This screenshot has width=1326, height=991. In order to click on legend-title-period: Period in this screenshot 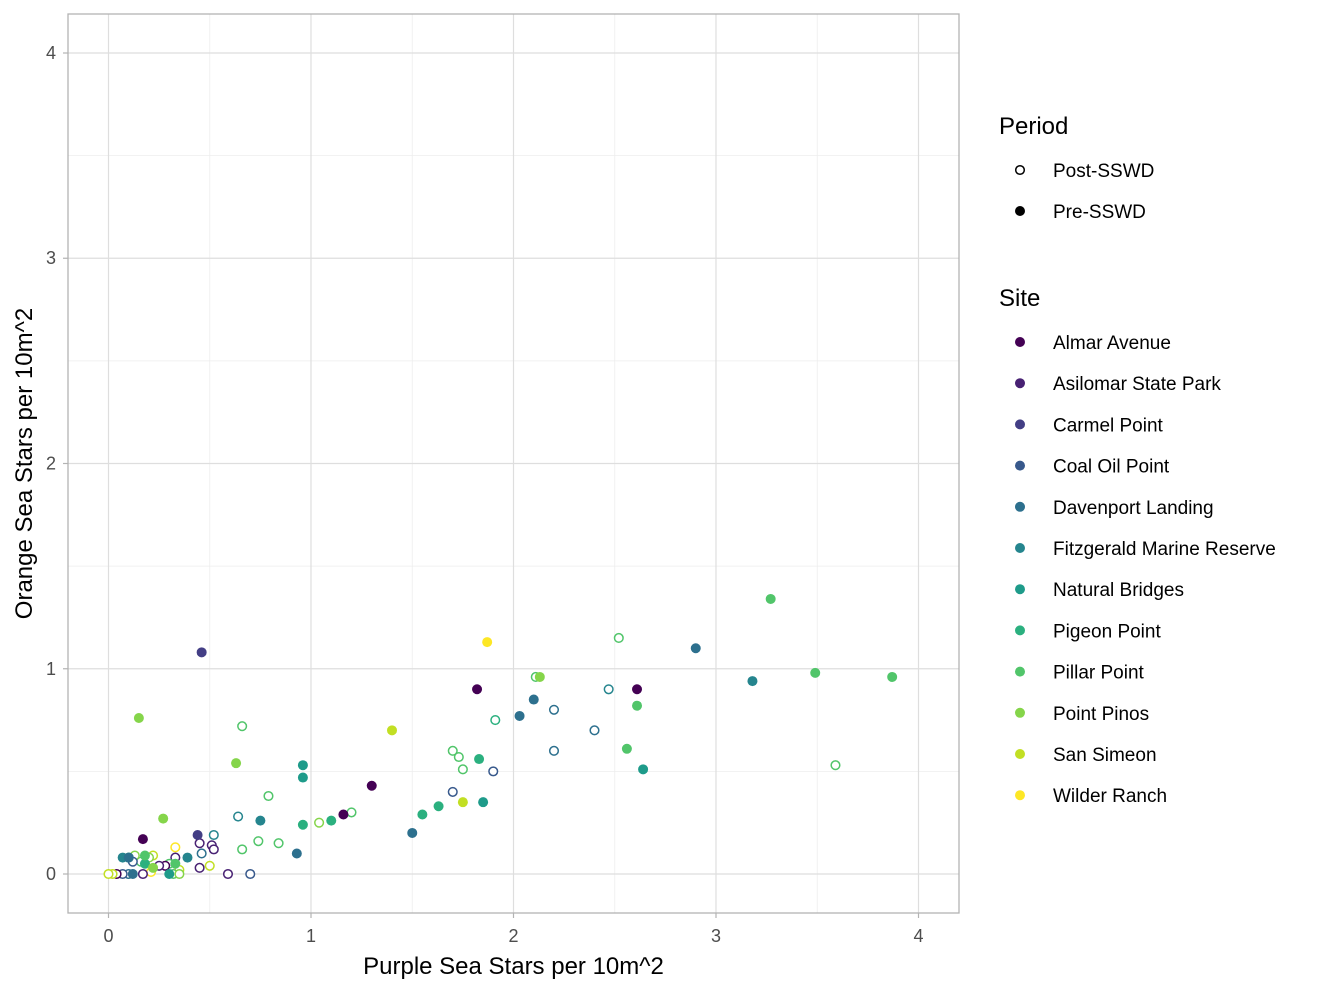, I will do `click(1033, 126)`.